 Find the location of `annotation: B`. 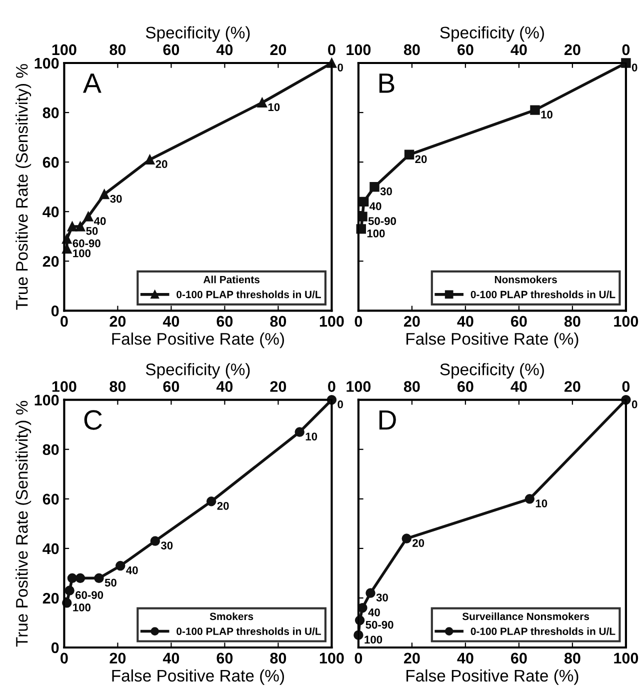

annotation: B is located at coordinates (386, 83).